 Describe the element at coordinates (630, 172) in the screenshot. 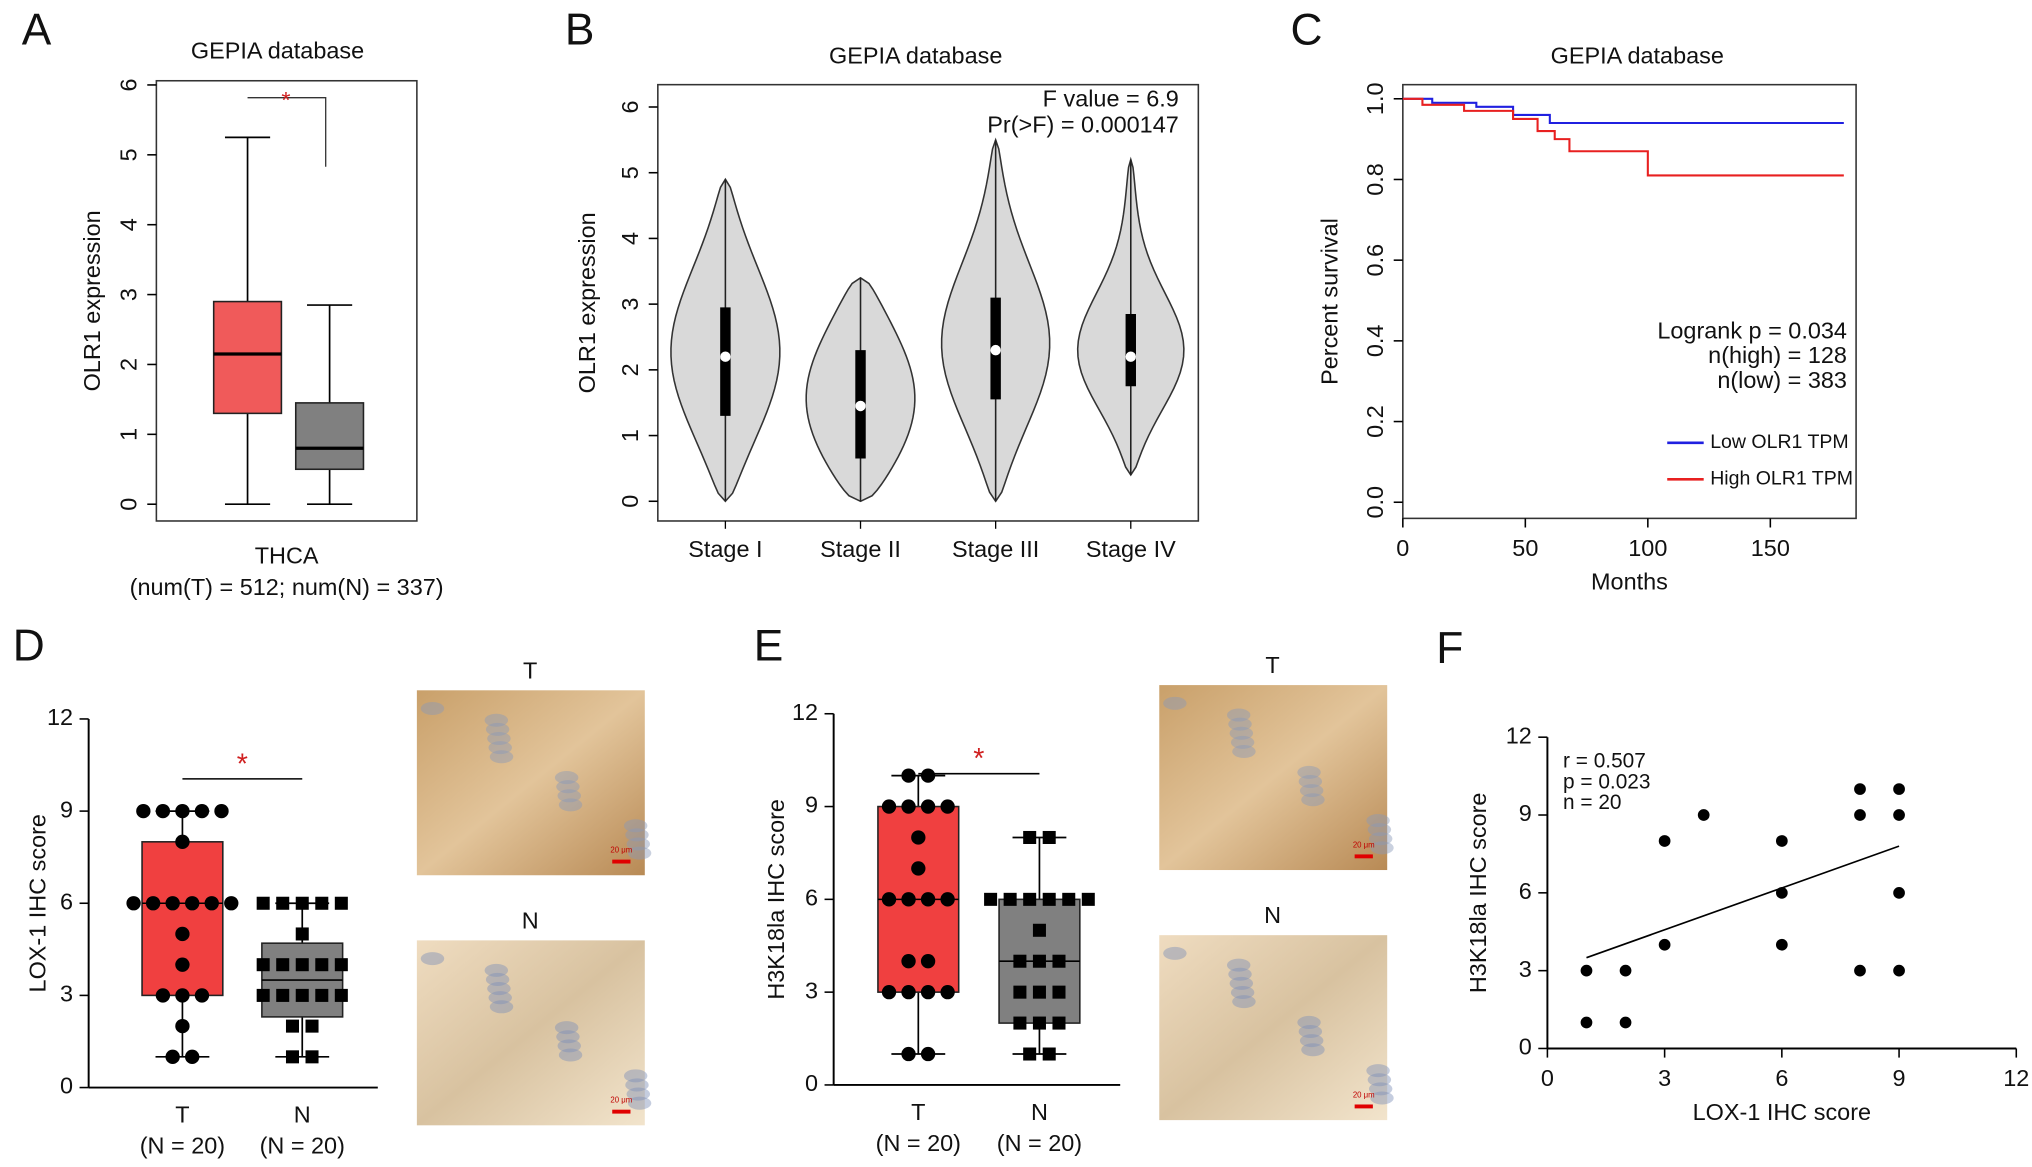

I see `y-tick-label: 5` at that location.